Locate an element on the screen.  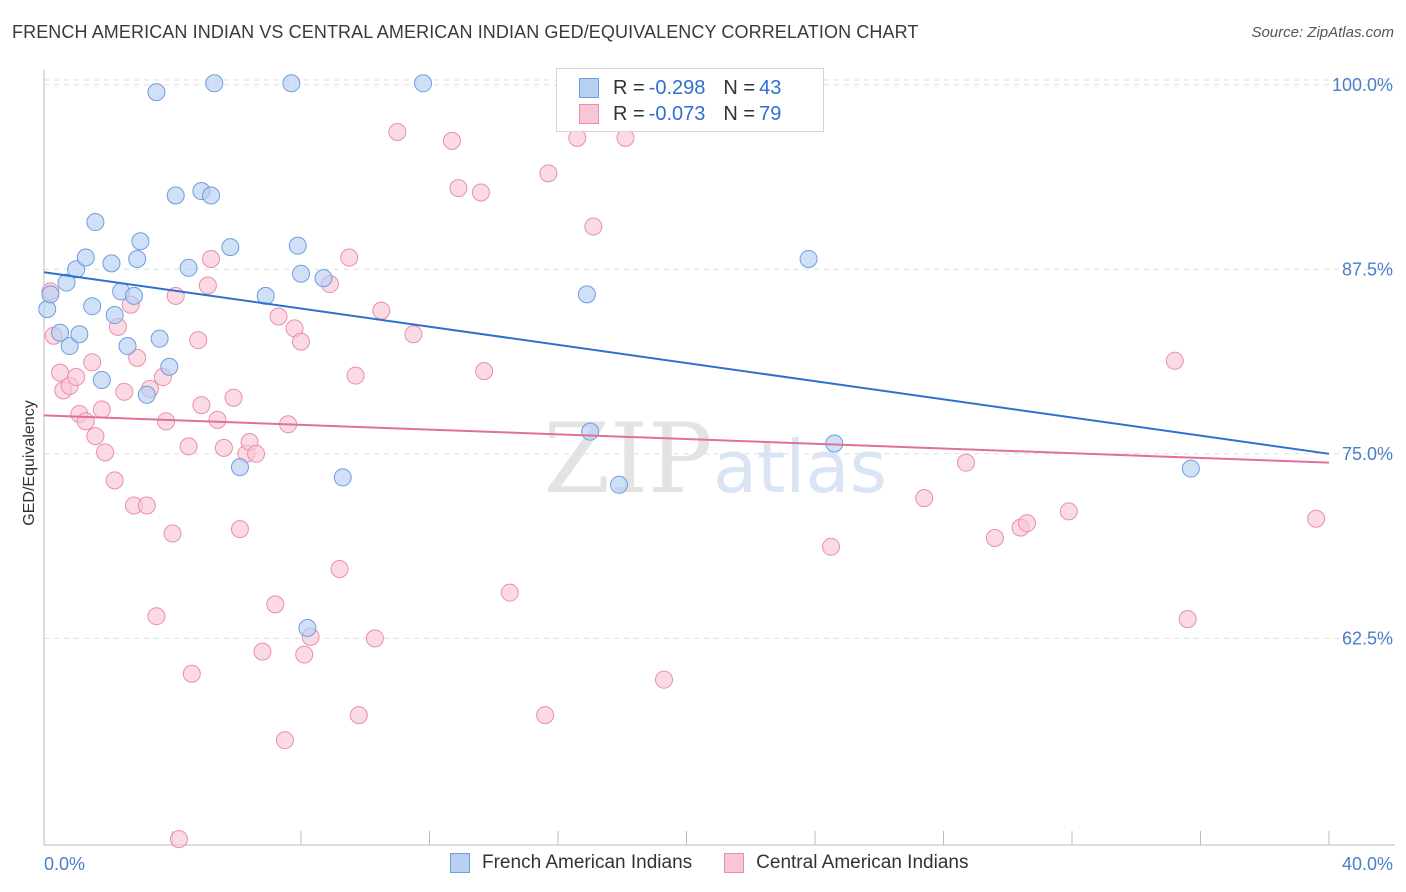
legend-r-value: -0.298 is located at coordinates (677, 87).